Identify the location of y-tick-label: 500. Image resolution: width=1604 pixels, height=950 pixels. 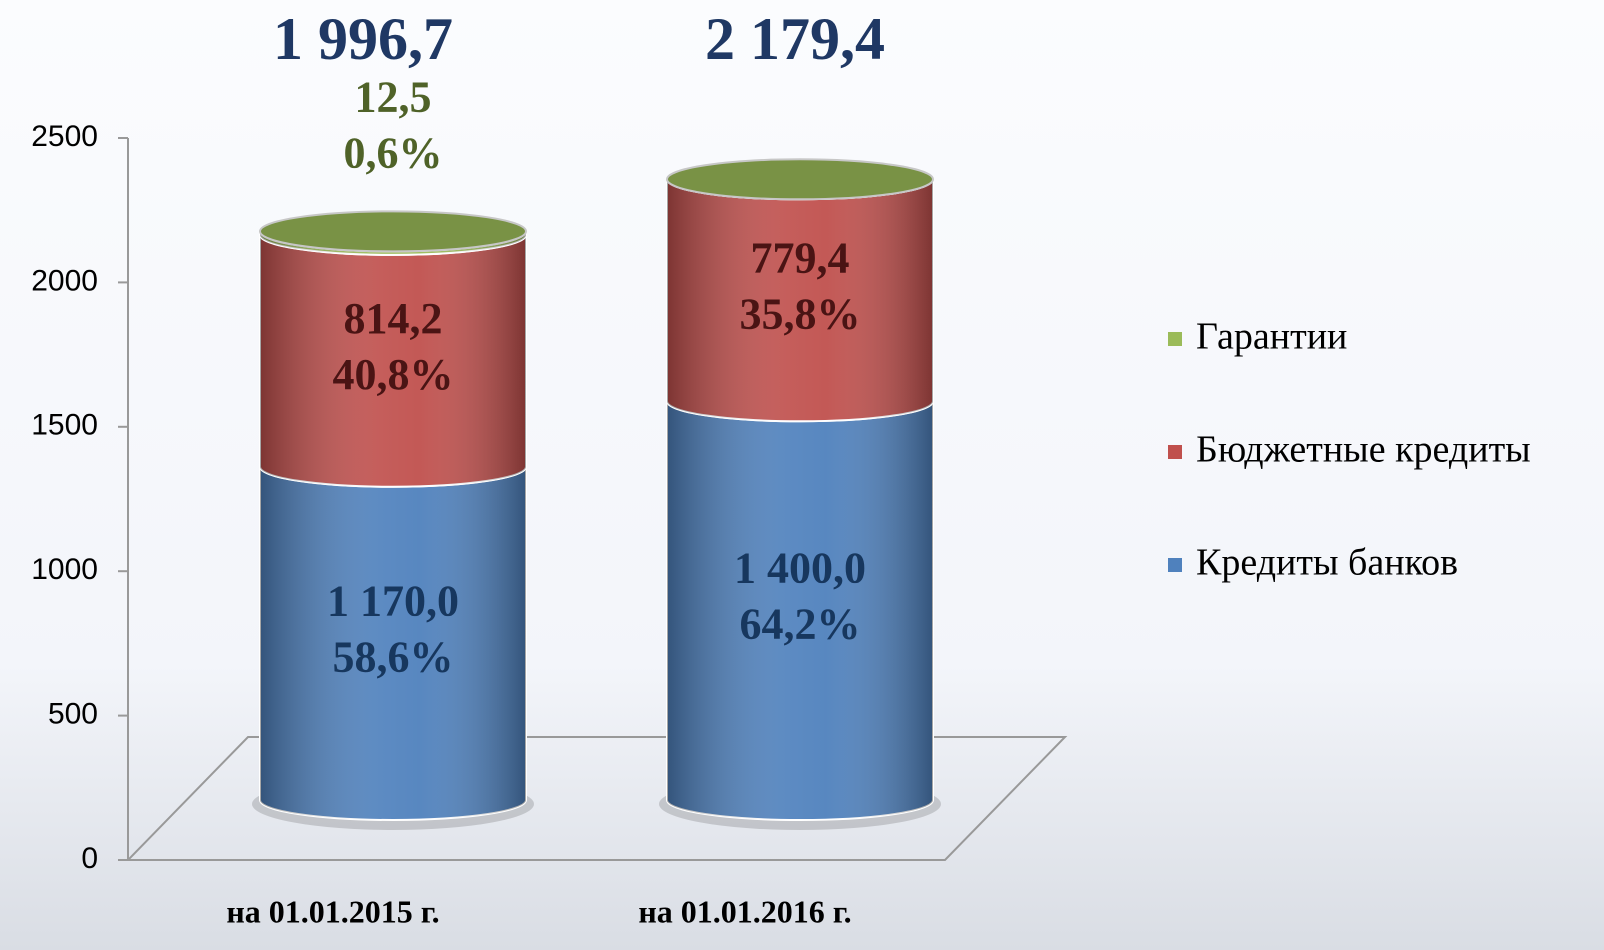
(73, 714).